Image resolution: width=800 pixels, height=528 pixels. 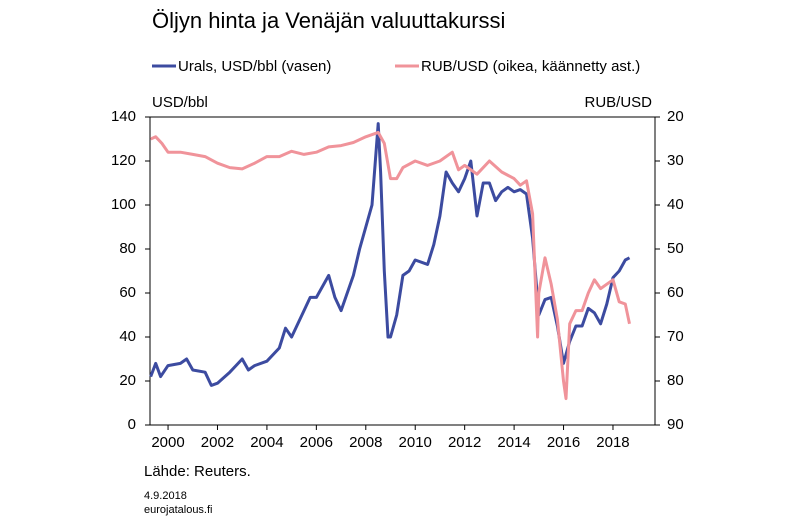 What do you see at coordinates (675, 160) in the screenshot?
I see `y2-tick-label: 30` at bounding box center [675, 160].